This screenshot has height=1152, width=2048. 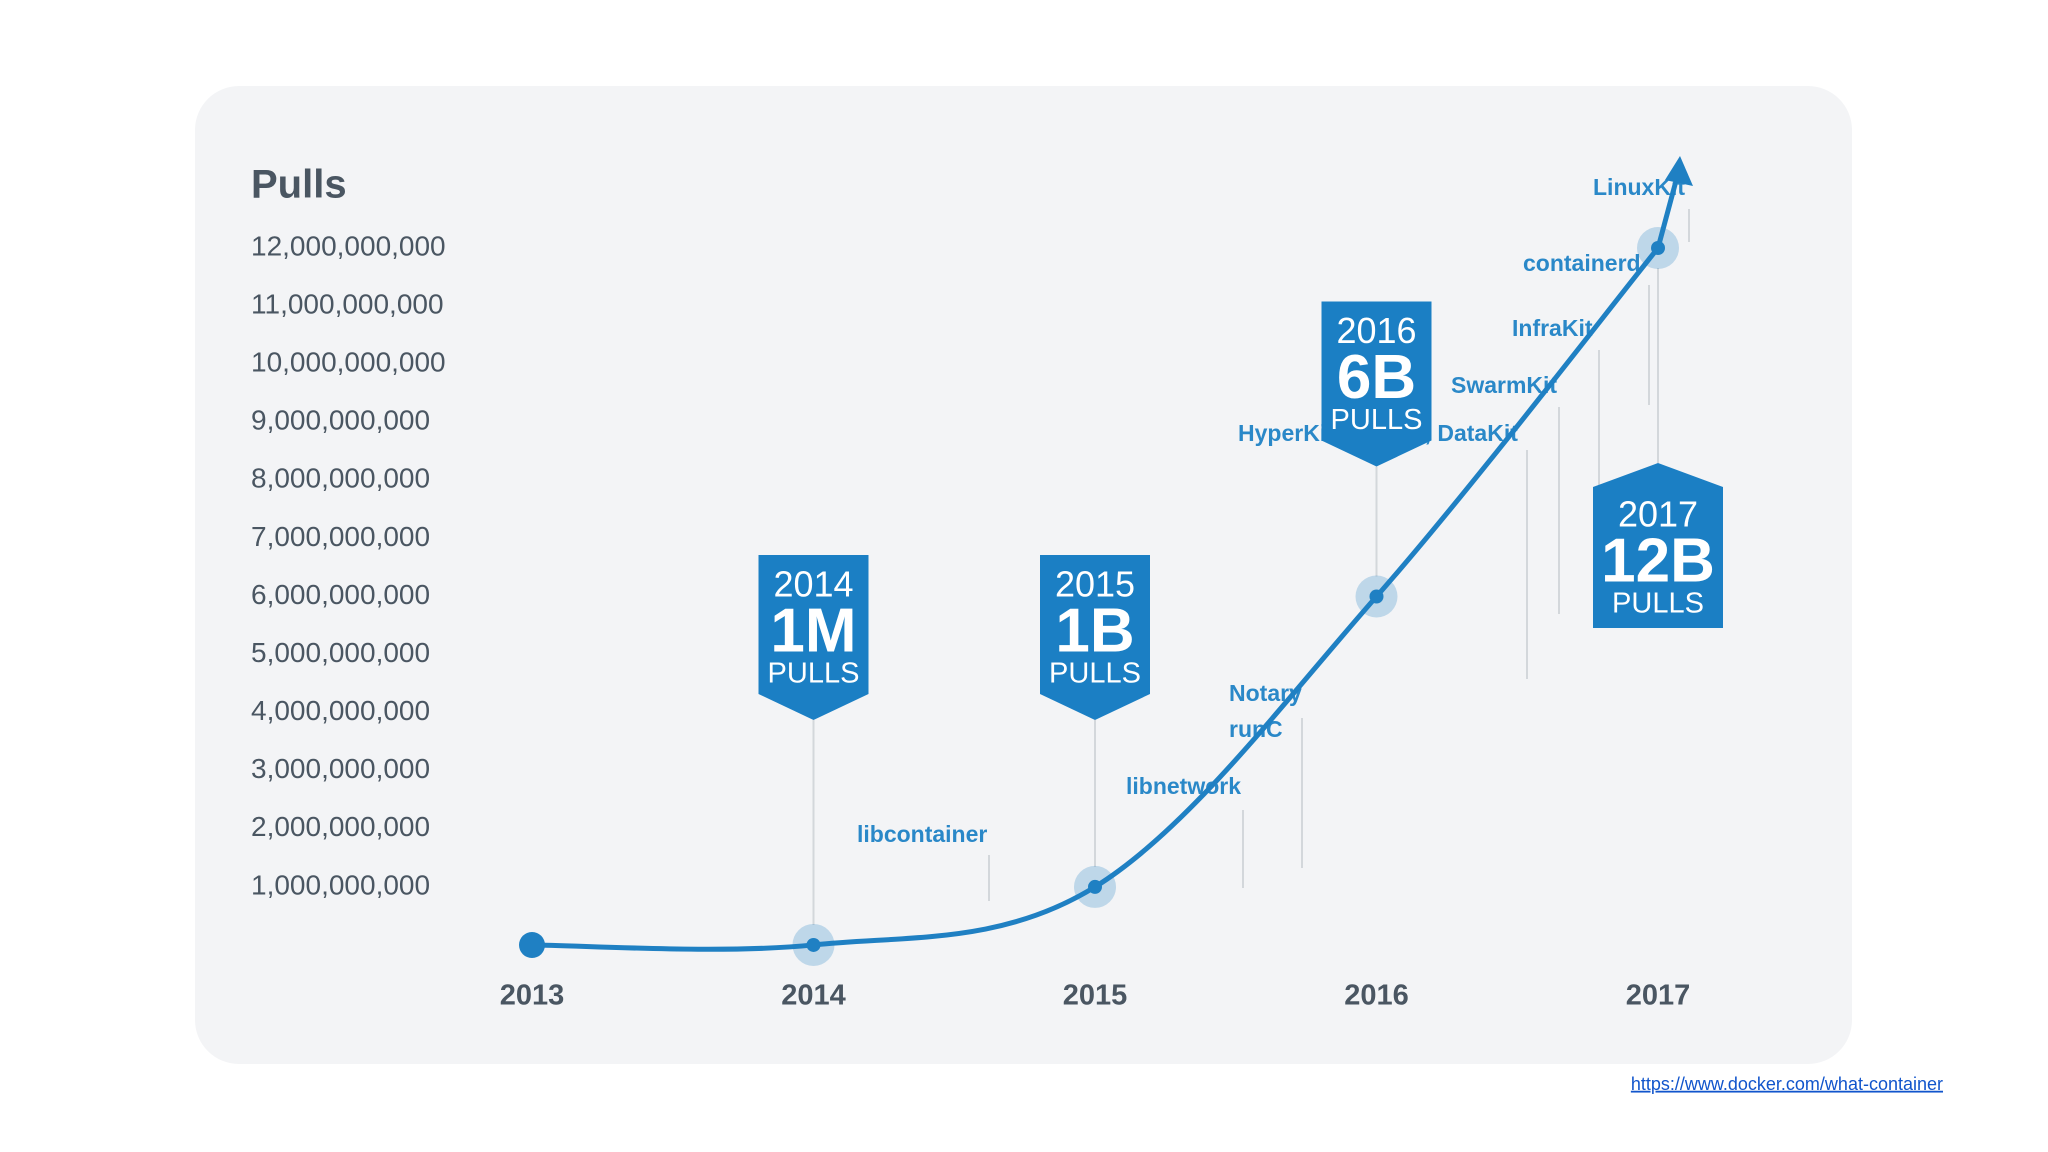 What do you see at coordinates (340, 710) in the screenshot?
I see `y-tick-label: 4,000,000,000` at bounding box center [340, 710].